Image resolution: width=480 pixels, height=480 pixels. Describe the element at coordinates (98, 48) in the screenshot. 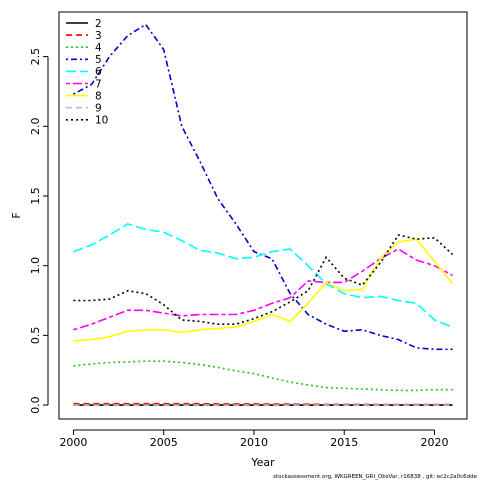

I see `legend-label-4: 4` at that location.